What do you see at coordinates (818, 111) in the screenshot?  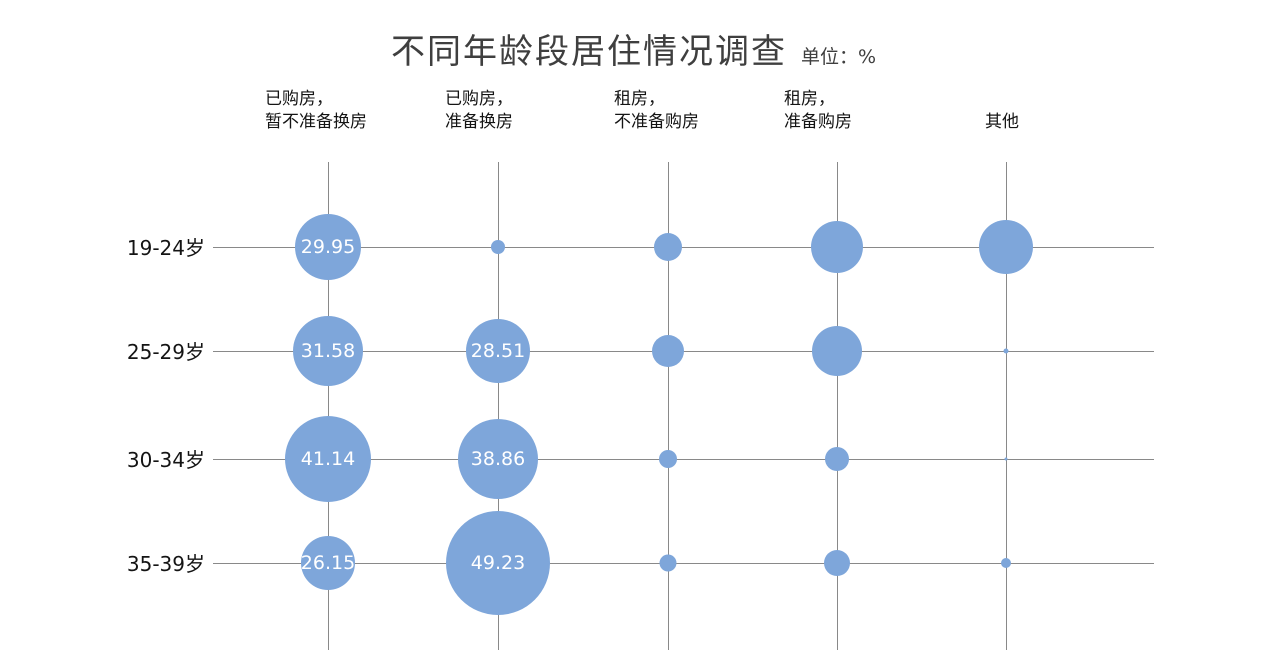 I see `column-header-4: 租房， 准备购房` at bounding box center [818, 111].